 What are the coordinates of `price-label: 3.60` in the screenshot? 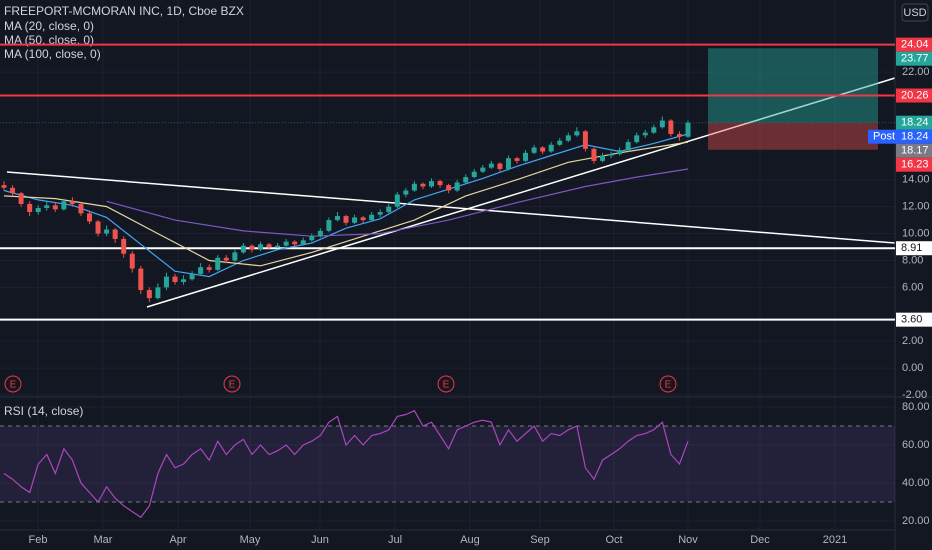 It's located at (911, 320).